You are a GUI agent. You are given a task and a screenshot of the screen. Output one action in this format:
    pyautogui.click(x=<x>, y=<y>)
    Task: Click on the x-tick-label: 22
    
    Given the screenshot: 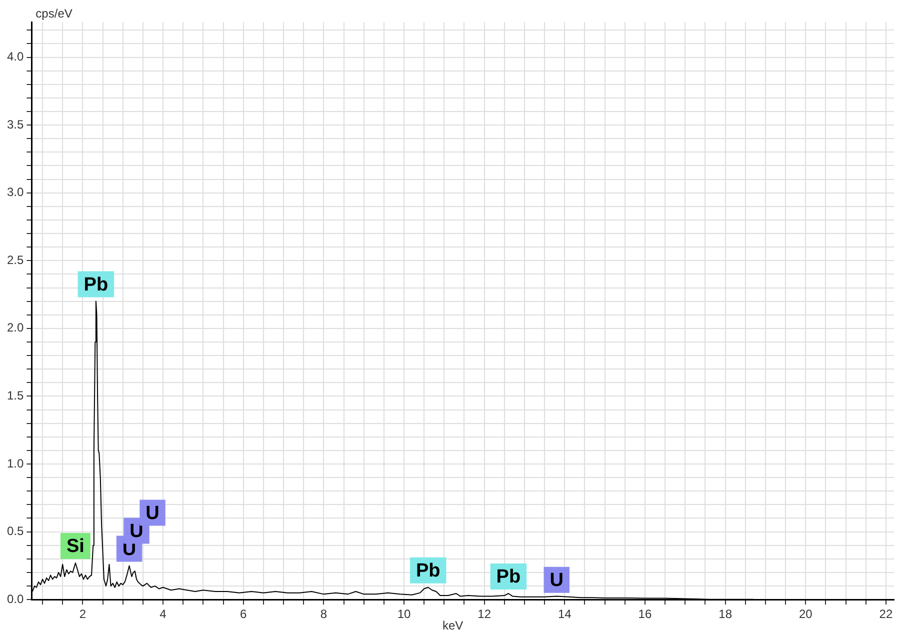 What is the action you would take?
    pyautogui.click(x=886, y=614)
    